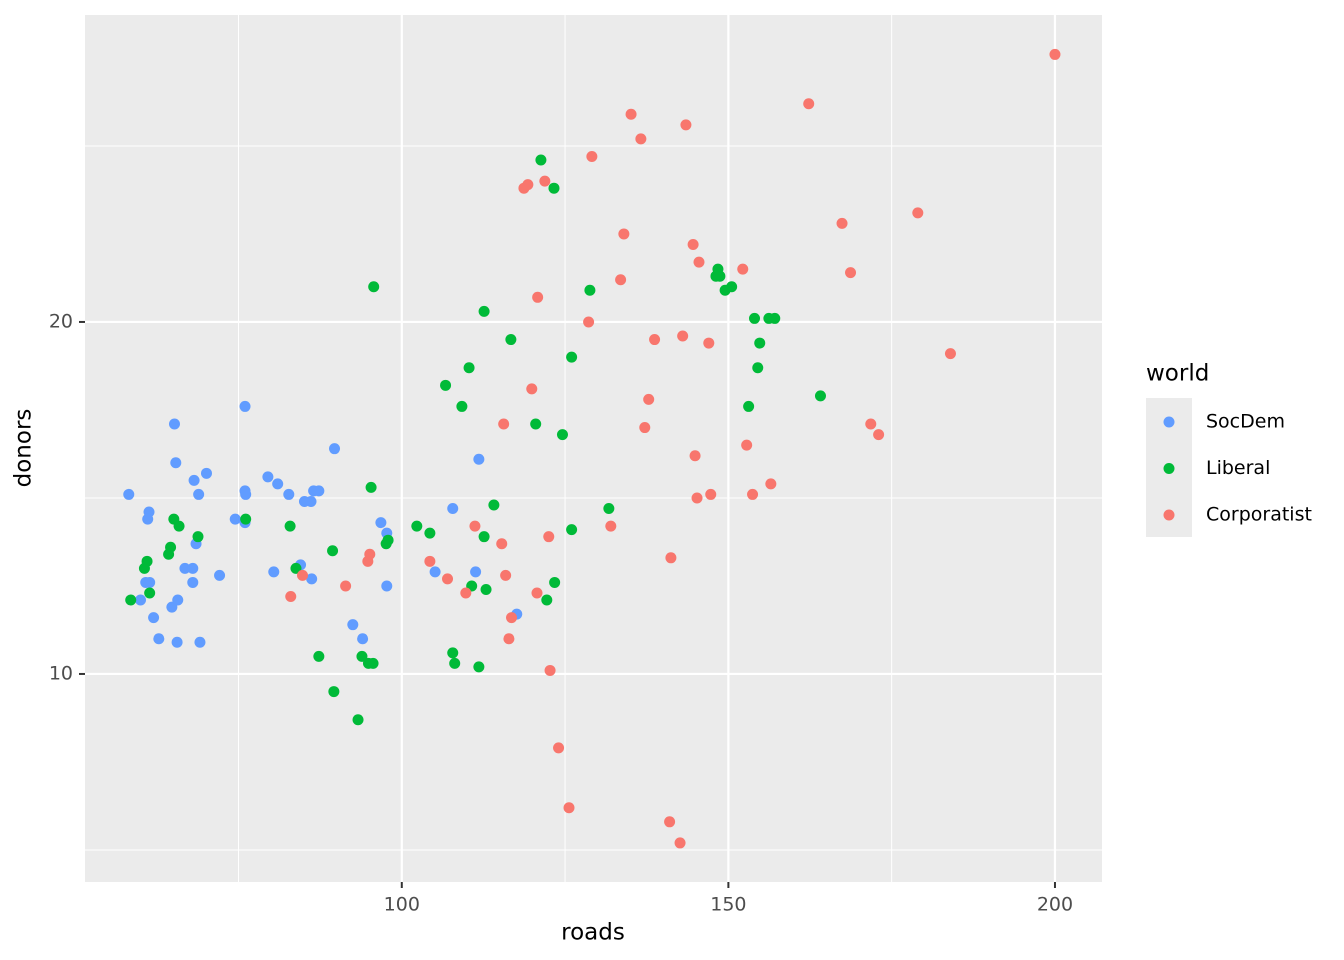 The image size is (1344, 960). I want to click on y-tick-label: 20, so click(61, 321).